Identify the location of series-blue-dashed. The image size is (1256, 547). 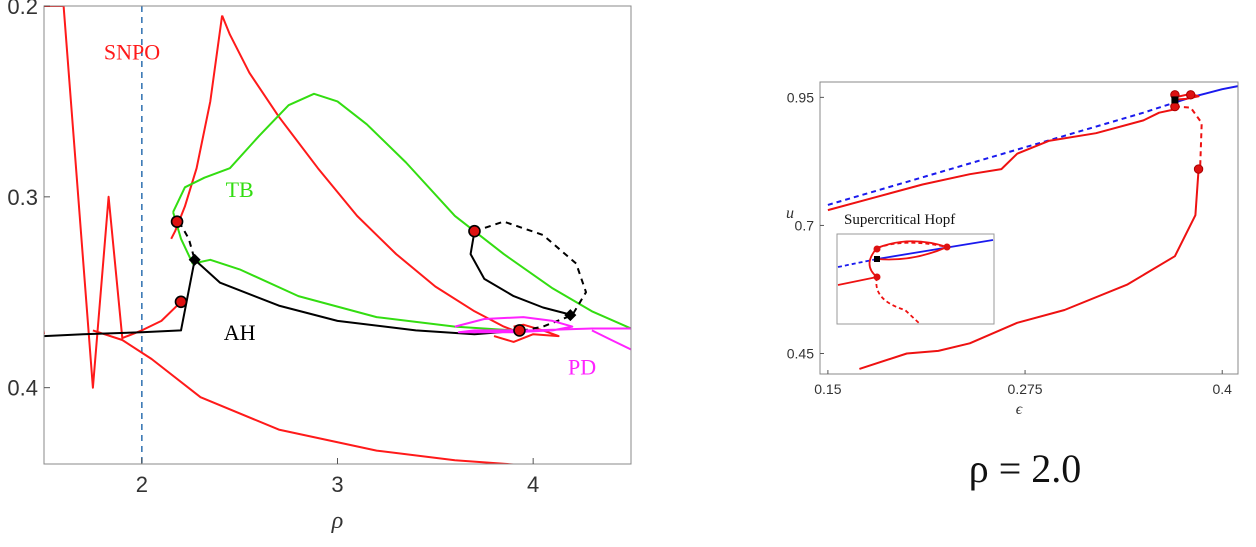
(1001, 153).